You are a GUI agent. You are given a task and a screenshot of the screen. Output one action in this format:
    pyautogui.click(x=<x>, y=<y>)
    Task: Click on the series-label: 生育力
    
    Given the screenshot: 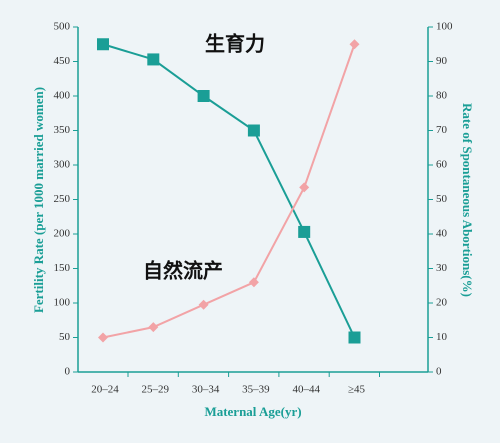 What is the action you would take?
    pyautogui.click(x=235, y=44)
    